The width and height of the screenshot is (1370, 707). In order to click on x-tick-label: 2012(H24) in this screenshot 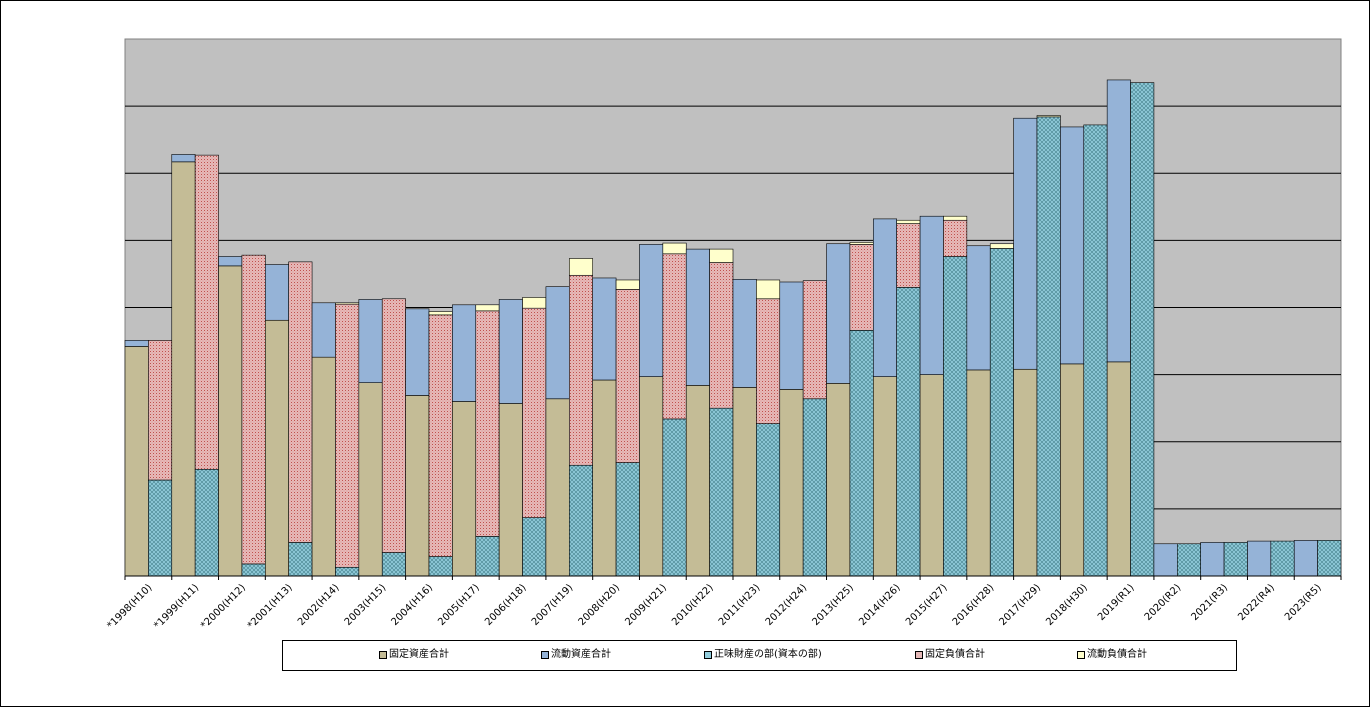, I will do `click(787, 605)`.